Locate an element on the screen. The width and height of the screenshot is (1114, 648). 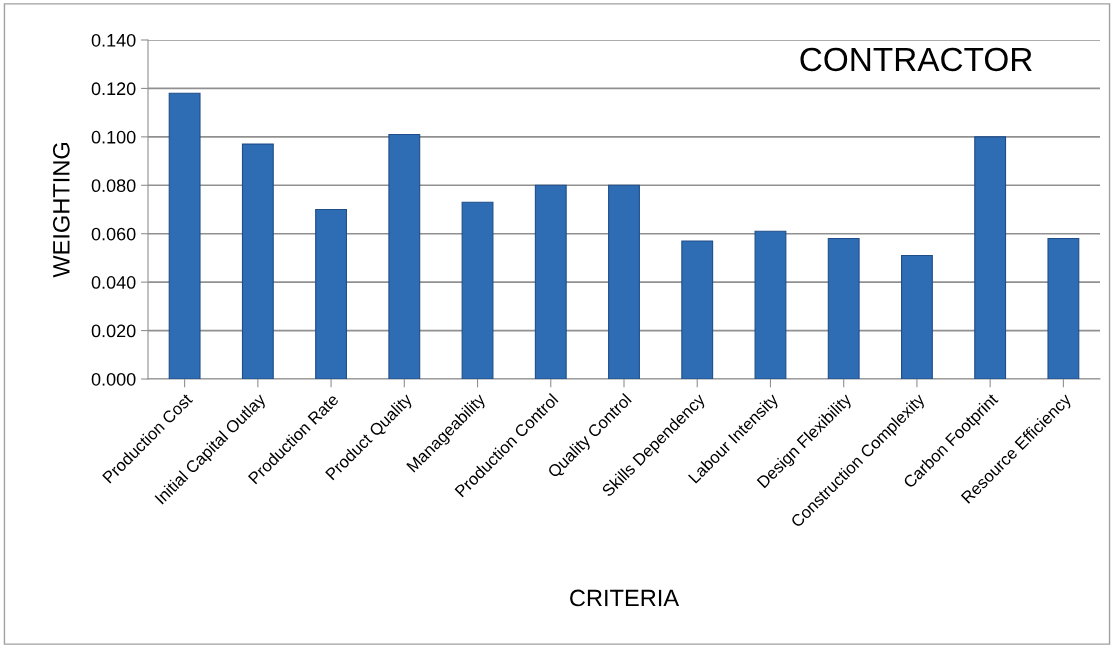
y-tick-label: 0.140 is located at coordinates (113, 40).